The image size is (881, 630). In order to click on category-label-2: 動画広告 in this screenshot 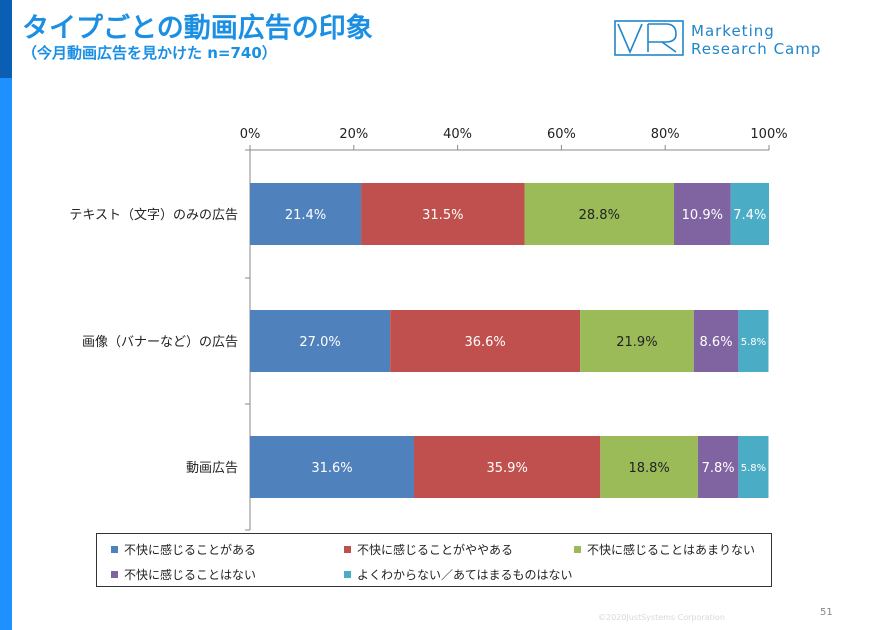, I will do `click(212, 468)`.